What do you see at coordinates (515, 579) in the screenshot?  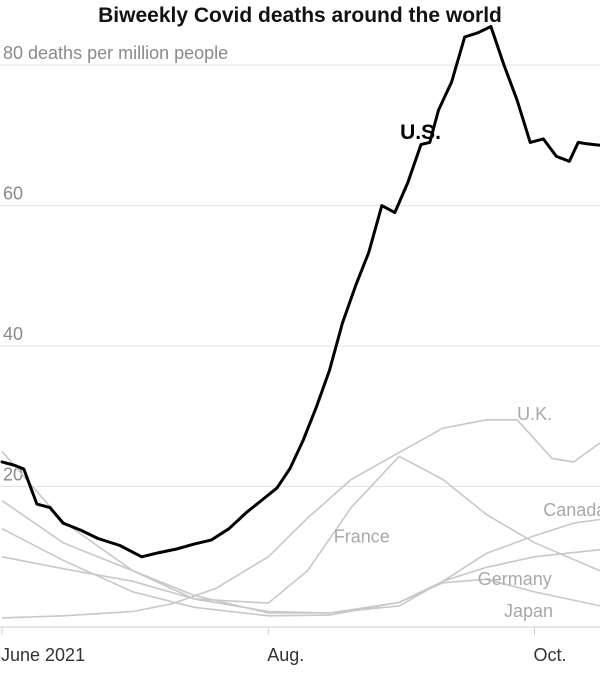 I see `series-label-germany: Germany` at bounding box center [515, 579].